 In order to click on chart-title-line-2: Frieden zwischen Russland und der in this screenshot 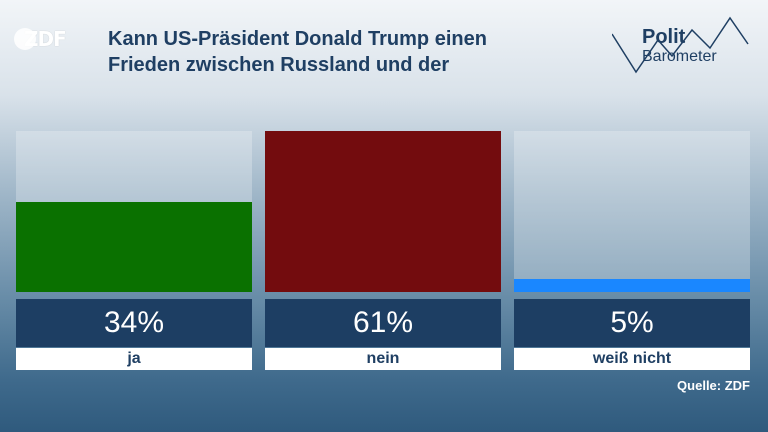, I will do `click(279, 65)`.